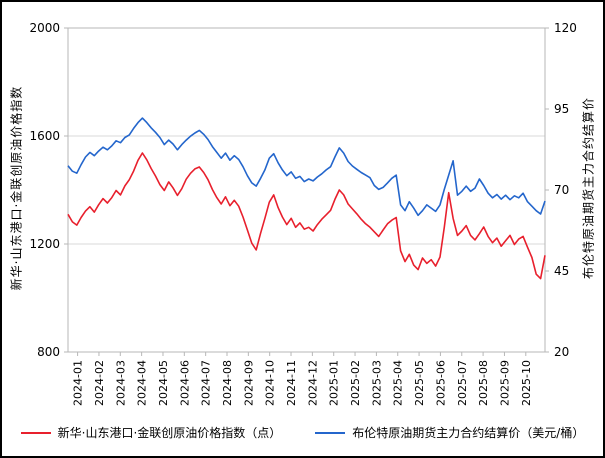 Image resolution: width=605 pixels, height=458 pixels. Describe the element at coordinates (468, 433) in the screenshot. I see `legend-label-brent: 布伦特原油期货主力合约结算价（美元/桶）` at that location.